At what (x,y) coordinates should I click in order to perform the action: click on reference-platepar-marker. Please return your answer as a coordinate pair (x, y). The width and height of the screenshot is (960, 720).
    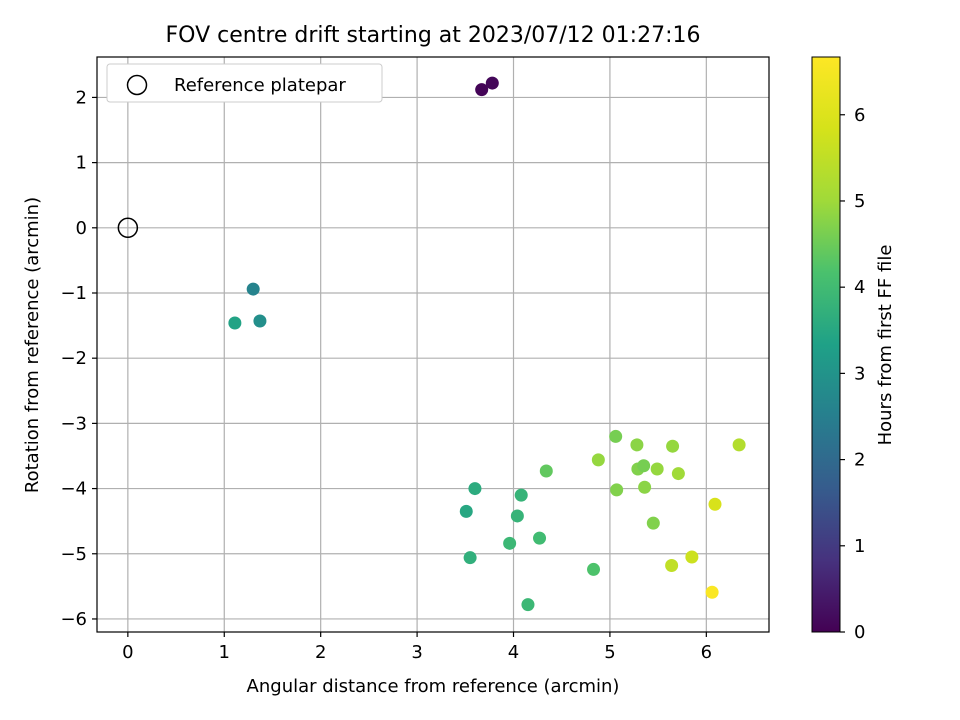
    Looking at the image, I should click on (128, 228).